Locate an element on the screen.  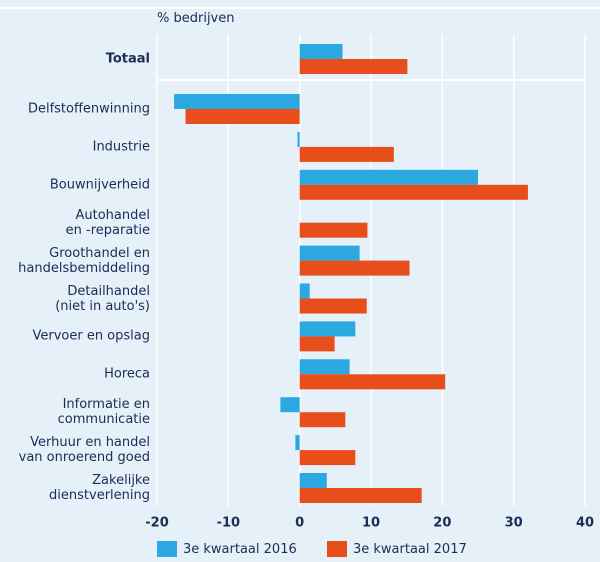
legend-item: 3e kwartaal 2016 is located at coordinates (227, 549).